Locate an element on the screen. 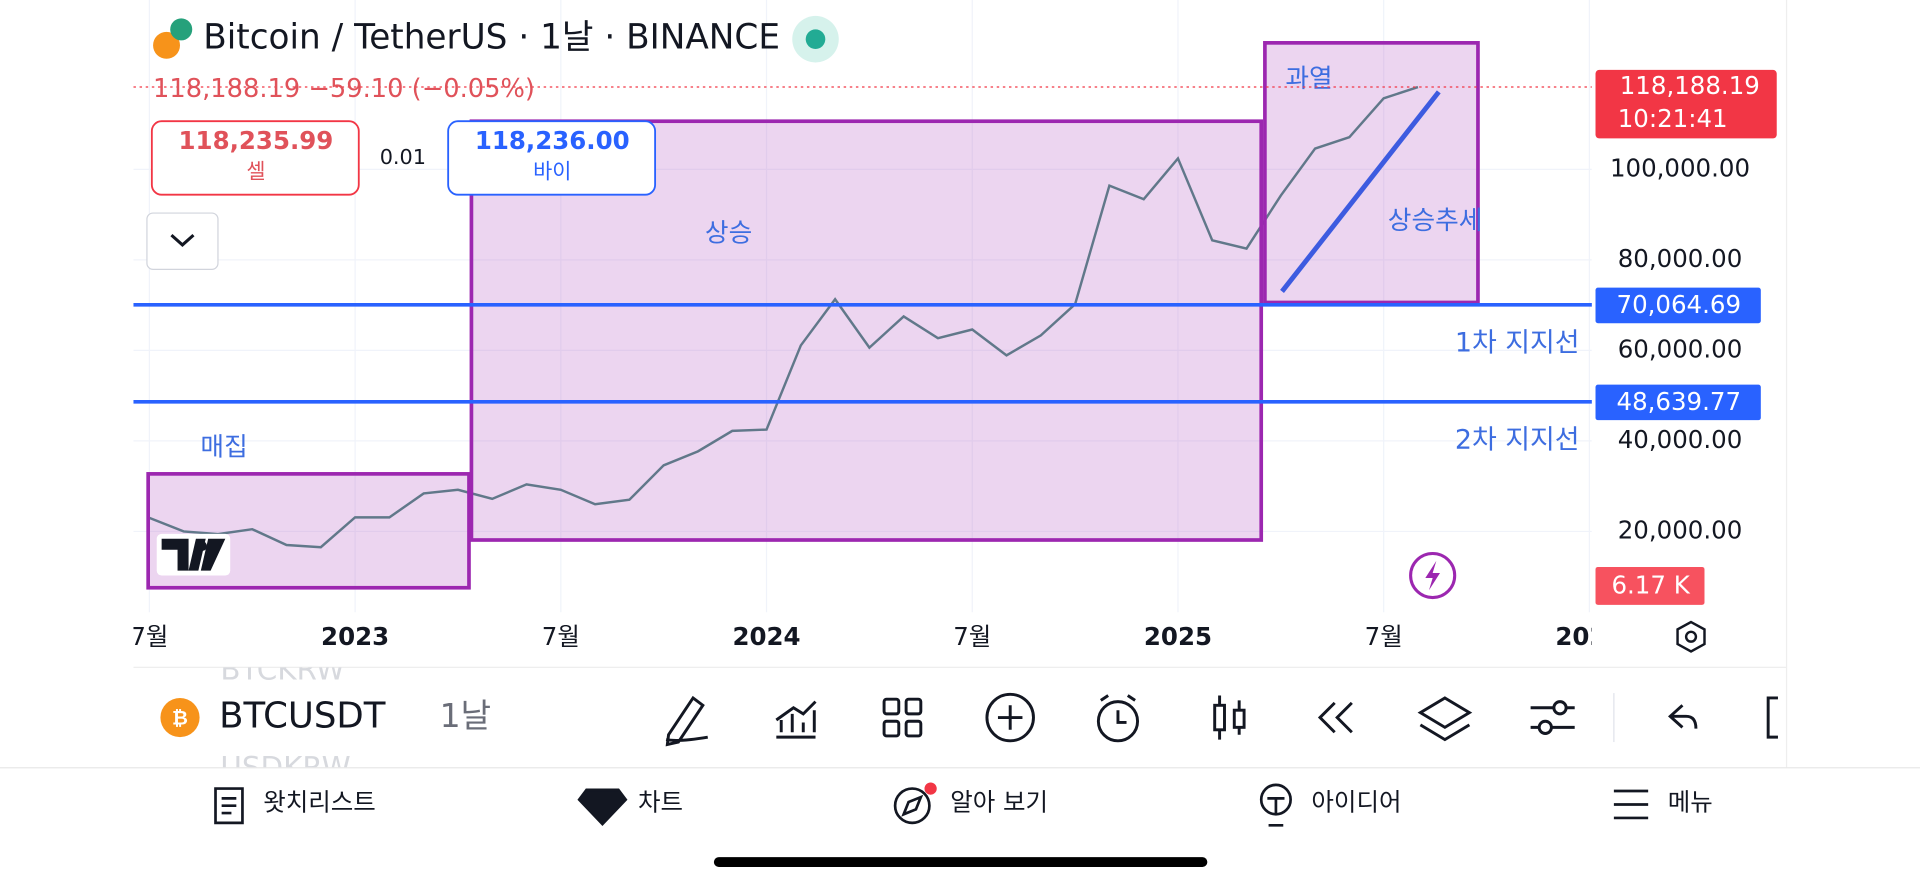 The height and width of the screenshot is (891, 1920). price-tag-label: 118,188.19 is located at coordinates (1690, 85).